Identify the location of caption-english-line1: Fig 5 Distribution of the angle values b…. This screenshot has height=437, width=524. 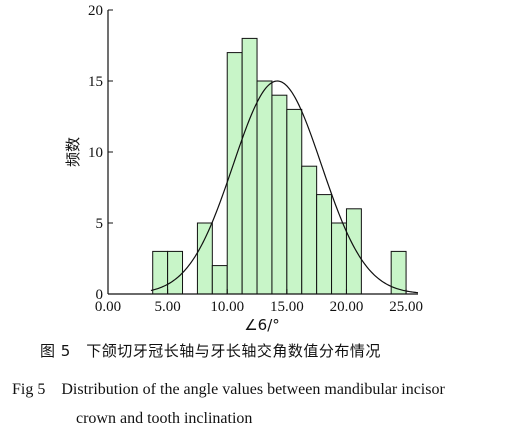
(228, 389).